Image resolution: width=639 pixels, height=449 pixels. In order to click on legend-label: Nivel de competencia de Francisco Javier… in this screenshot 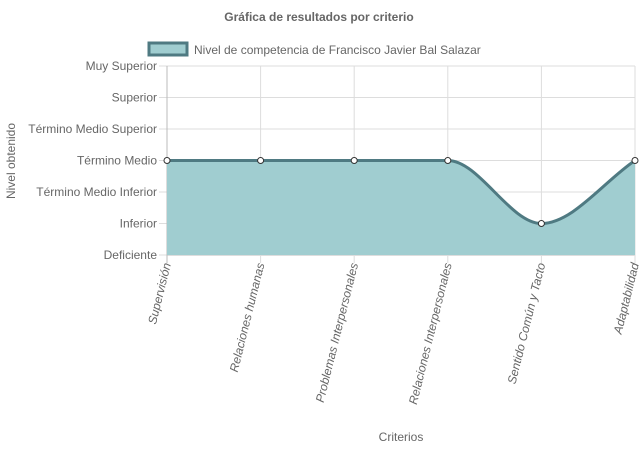, I will do `click(337, 50)`.